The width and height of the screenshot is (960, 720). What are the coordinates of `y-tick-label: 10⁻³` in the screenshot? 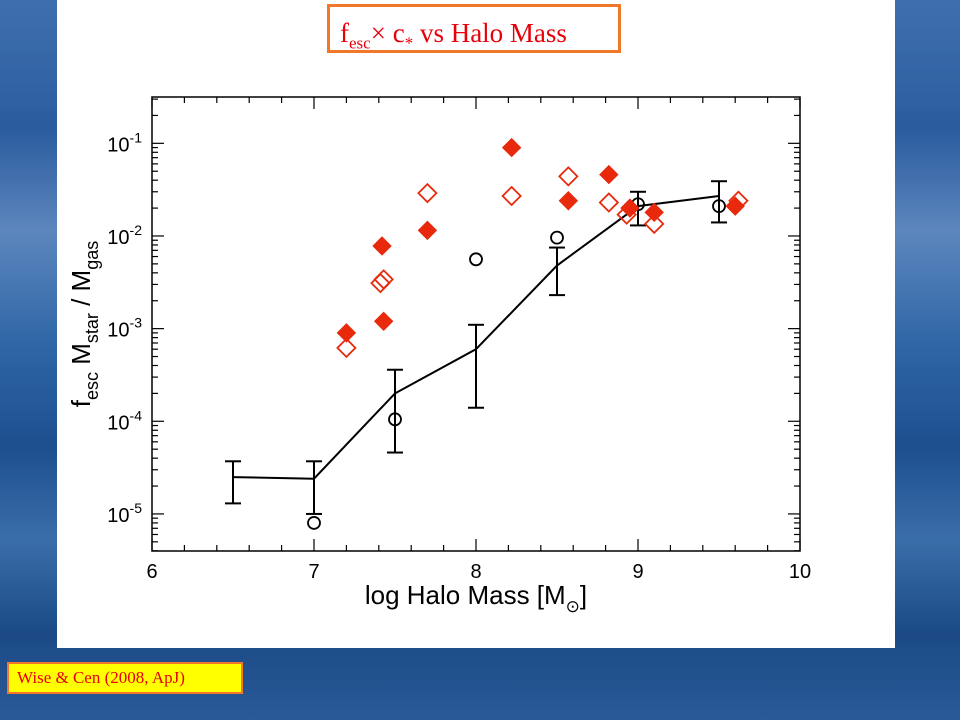 It's located at (124, 328).